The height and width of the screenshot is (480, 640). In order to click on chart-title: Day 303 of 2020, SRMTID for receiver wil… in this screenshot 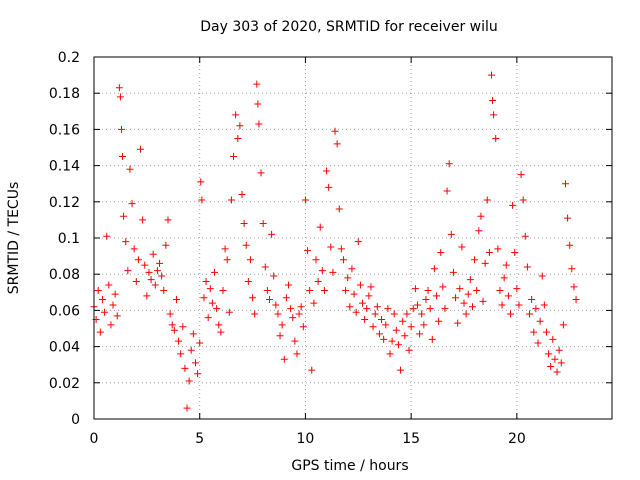, I will do `click(349, 27)`.